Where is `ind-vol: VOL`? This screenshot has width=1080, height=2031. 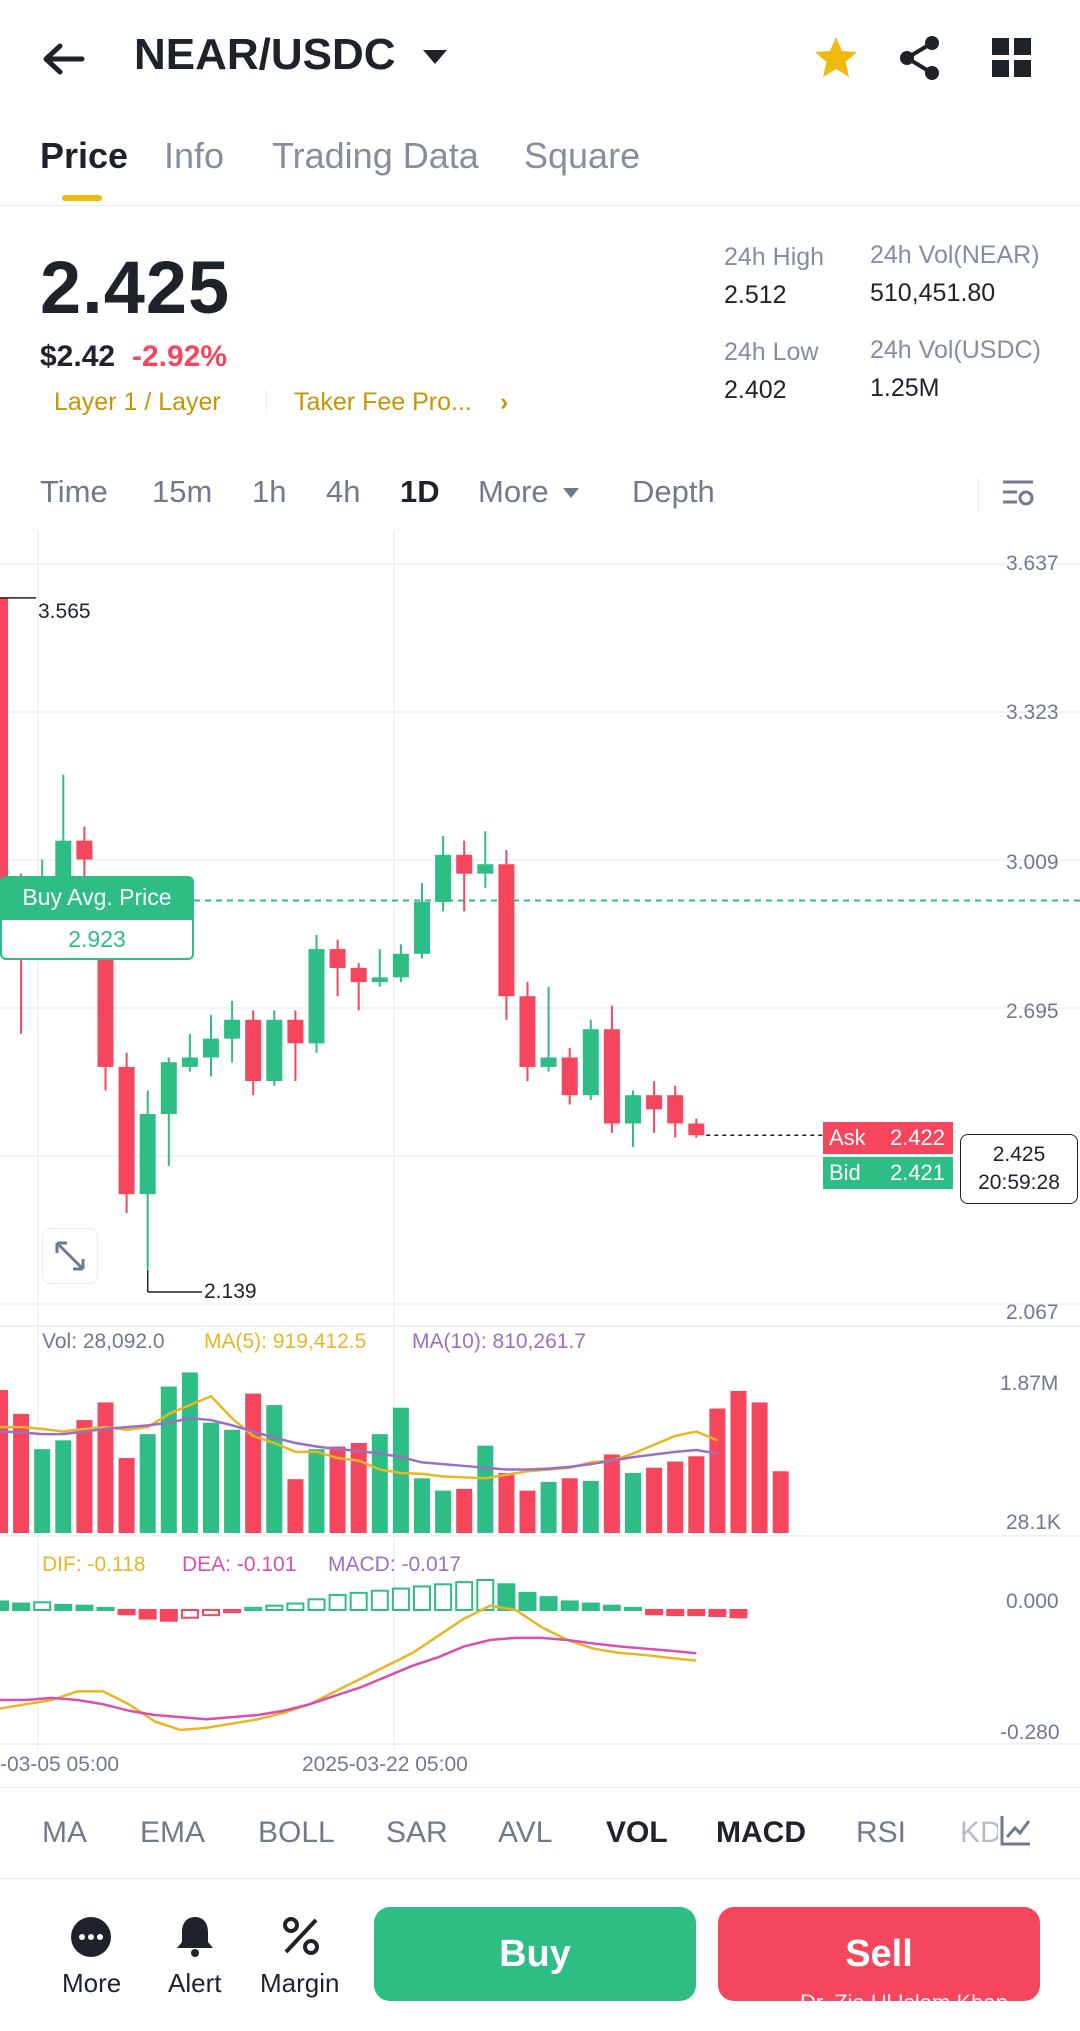 ind-vol: VOL is located at coordinates (637, 1832).